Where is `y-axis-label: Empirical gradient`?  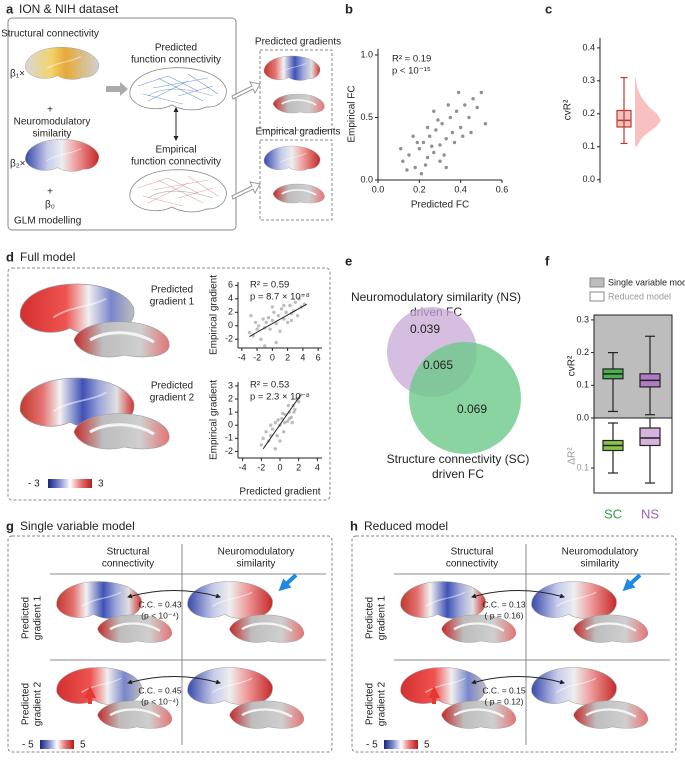
y-axis-label: Empirical gradient is located at coordinates (214, 315).